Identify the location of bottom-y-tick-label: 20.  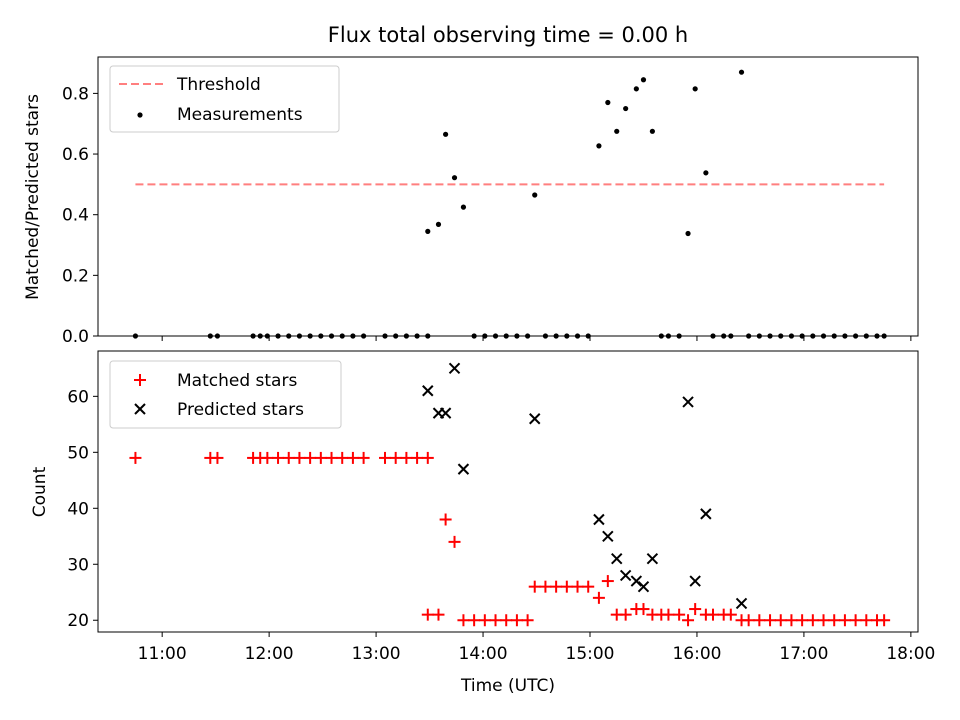
(78, 621).